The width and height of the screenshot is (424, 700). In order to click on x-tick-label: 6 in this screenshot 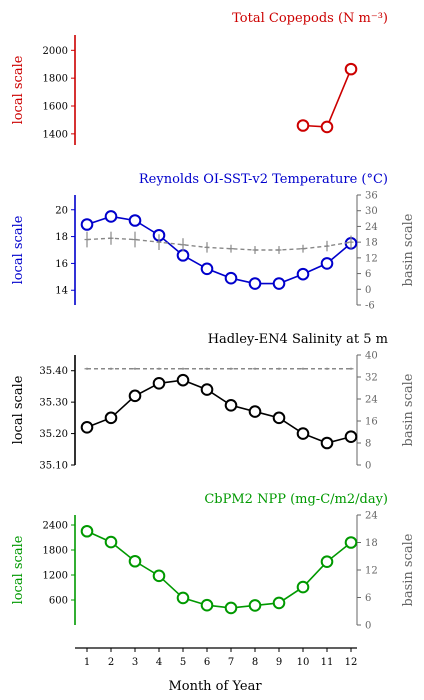, I will do `click(207, 662)`.